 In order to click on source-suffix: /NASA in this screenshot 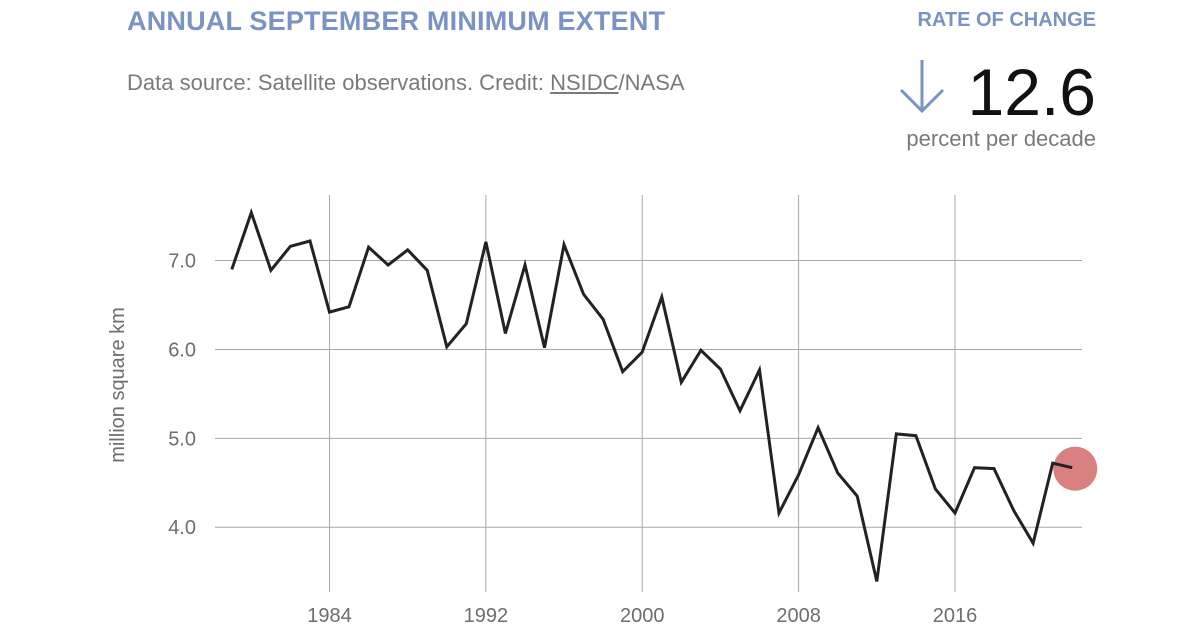, I will do `click(651, 82)`.